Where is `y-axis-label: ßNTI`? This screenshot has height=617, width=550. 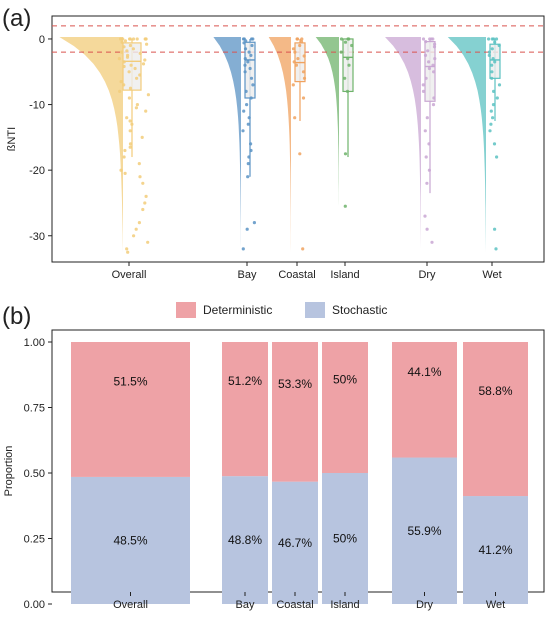 y-axis-label: ßNTI is located at coordinates (12, 139).